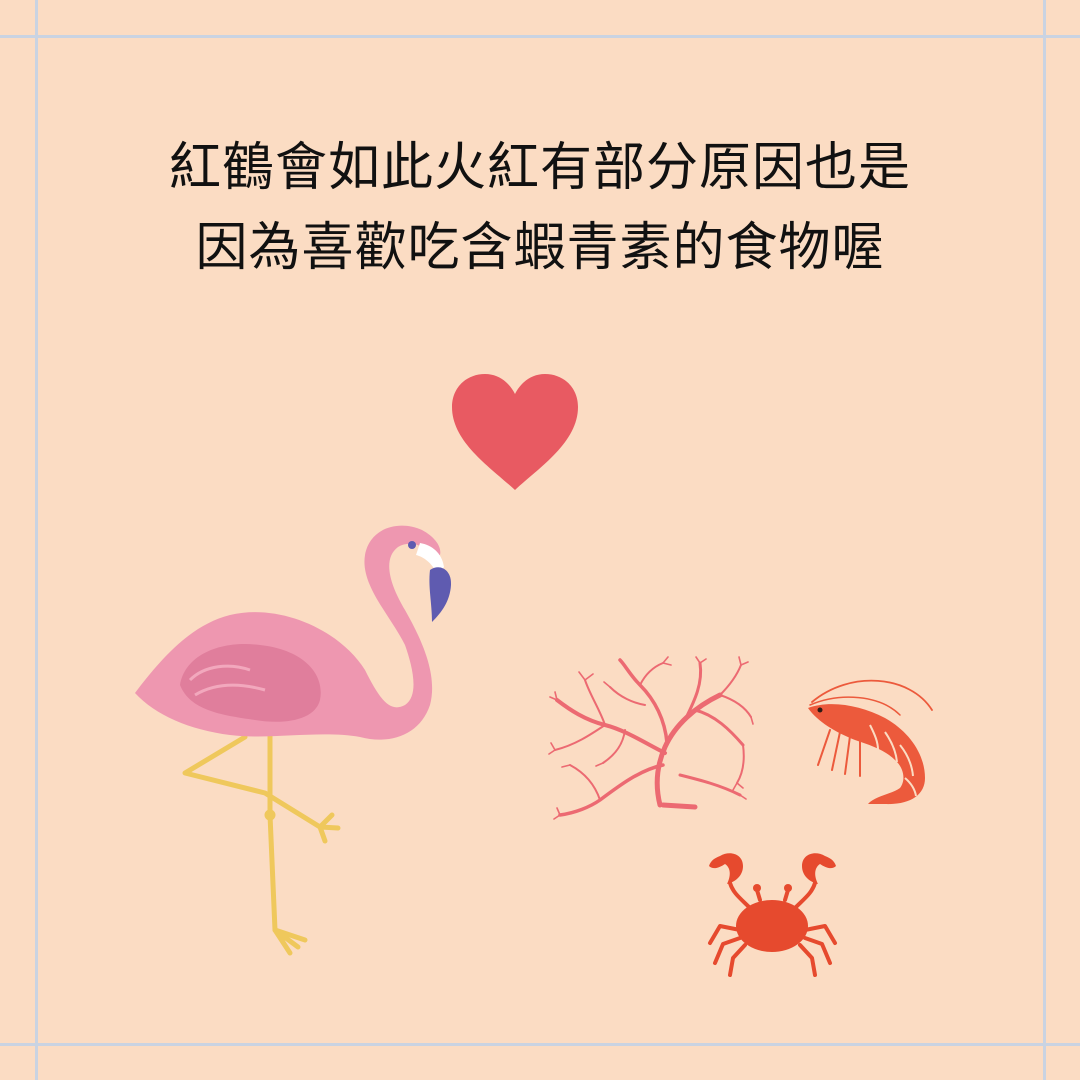 The height and width of the screenshot is (1080, 1080). I want to click on caption: 紅鶴會如此火紅有部分原因也是 因為喜歡吃含蝦青素的食物喔, so click(540, 208).